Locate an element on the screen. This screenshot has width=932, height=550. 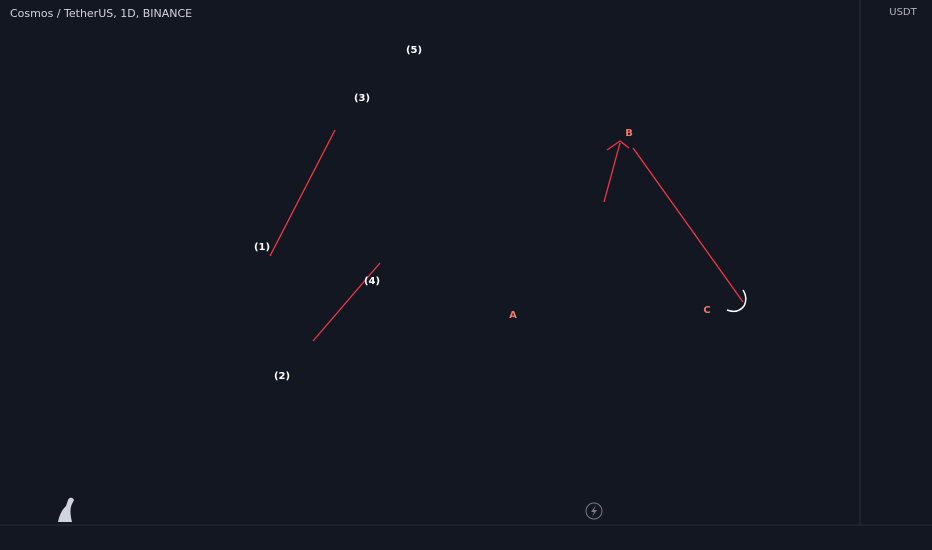
wave-label: C is located at coordinates (706, 310).